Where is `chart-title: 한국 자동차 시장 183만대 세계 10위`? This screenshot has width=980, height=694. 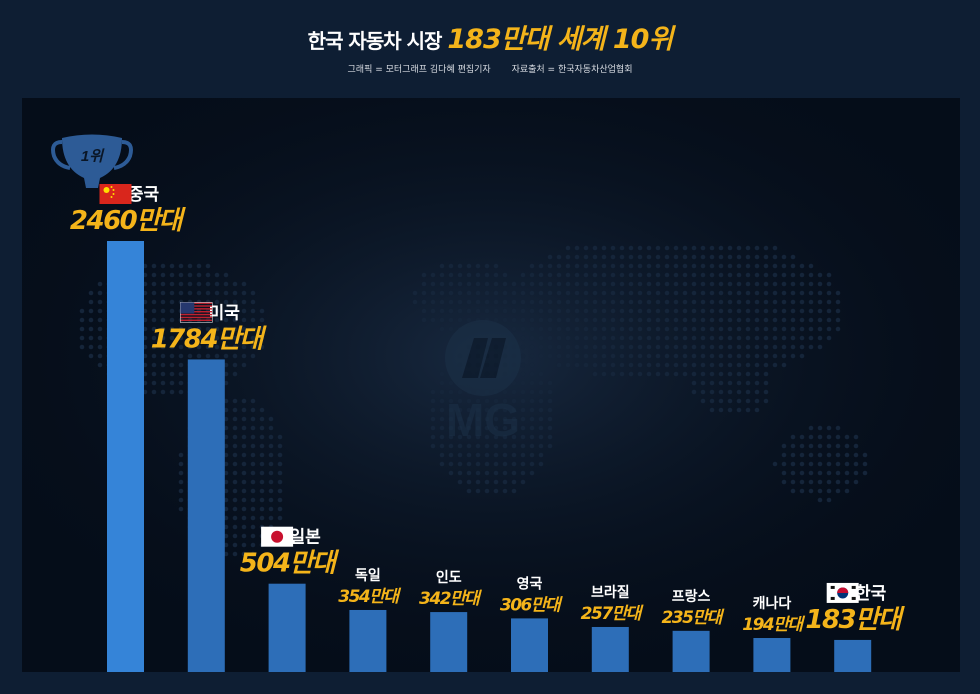 chart-title: 한국 자동차 시장 183만대 세계 10위 is located at coordinates (490, 40).